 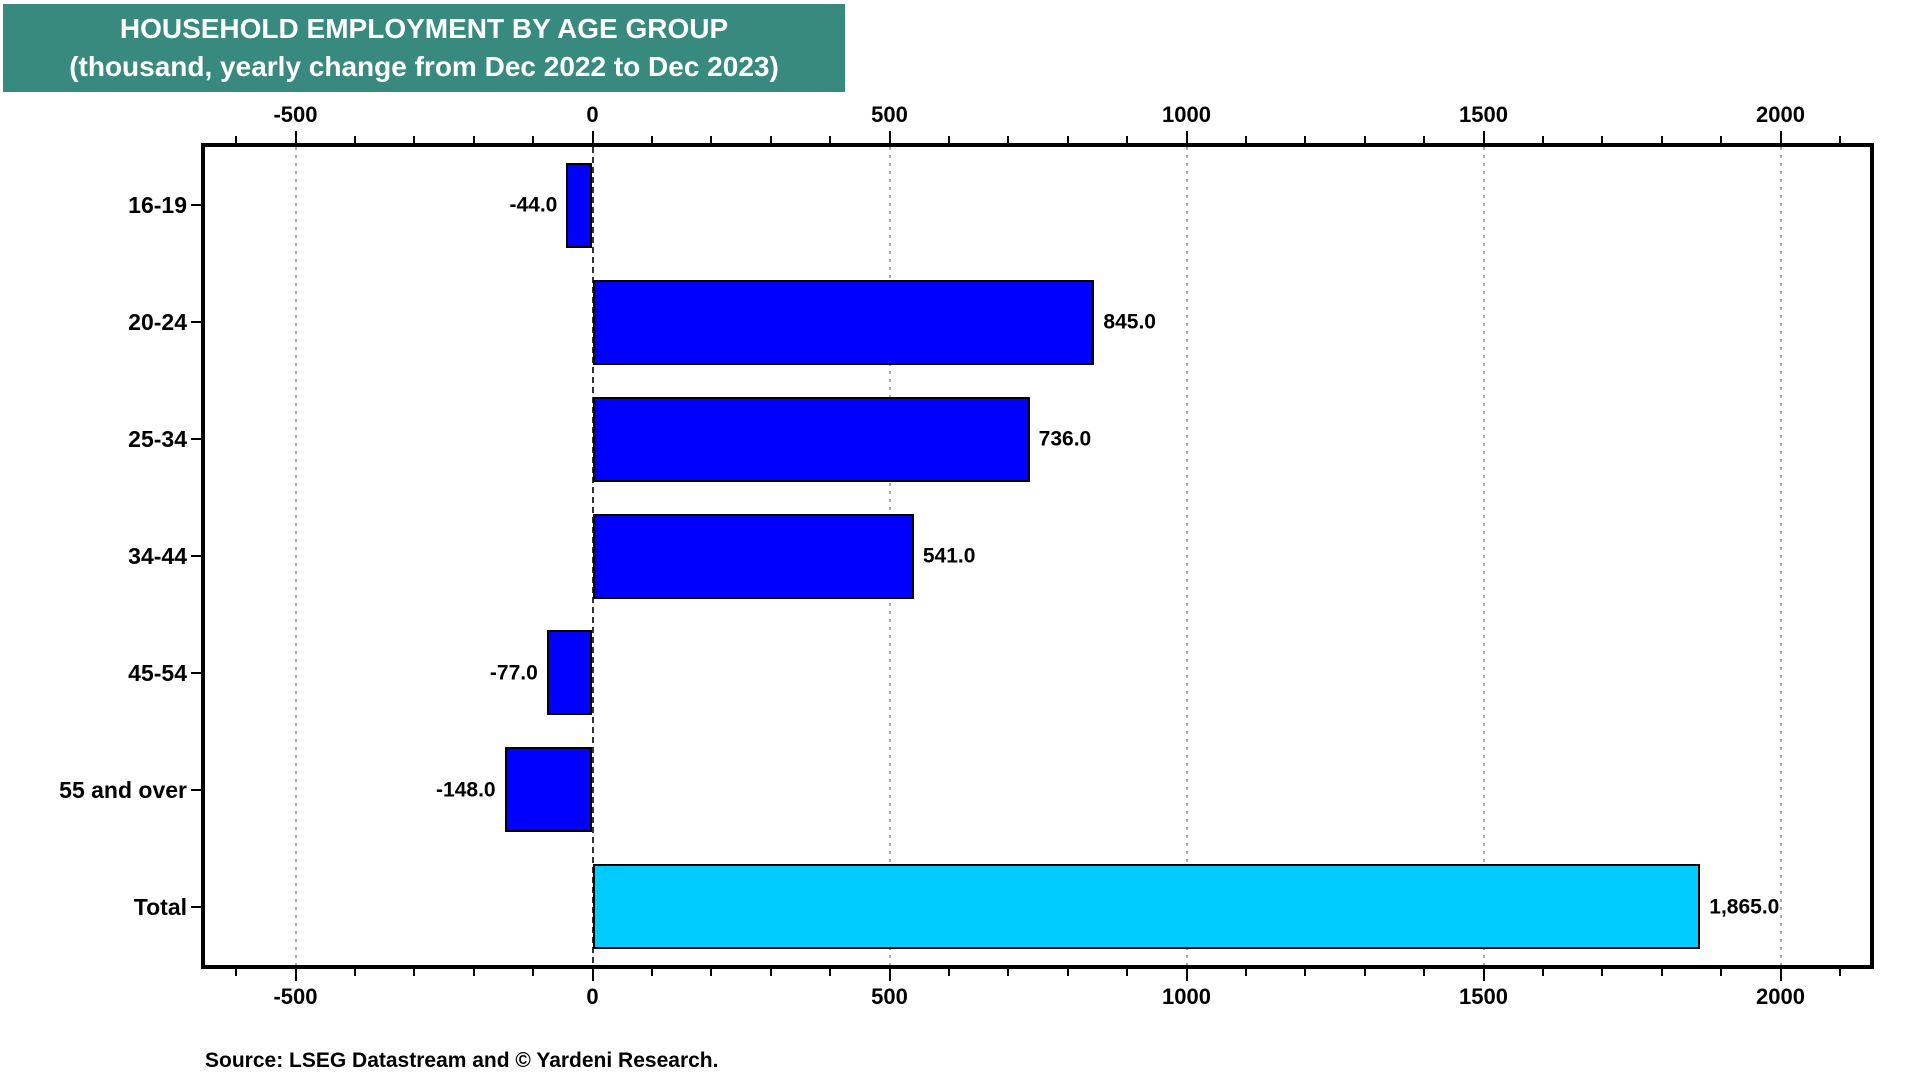 I want to click on bottom-minor-tick--100, so click(x=533, y=972).